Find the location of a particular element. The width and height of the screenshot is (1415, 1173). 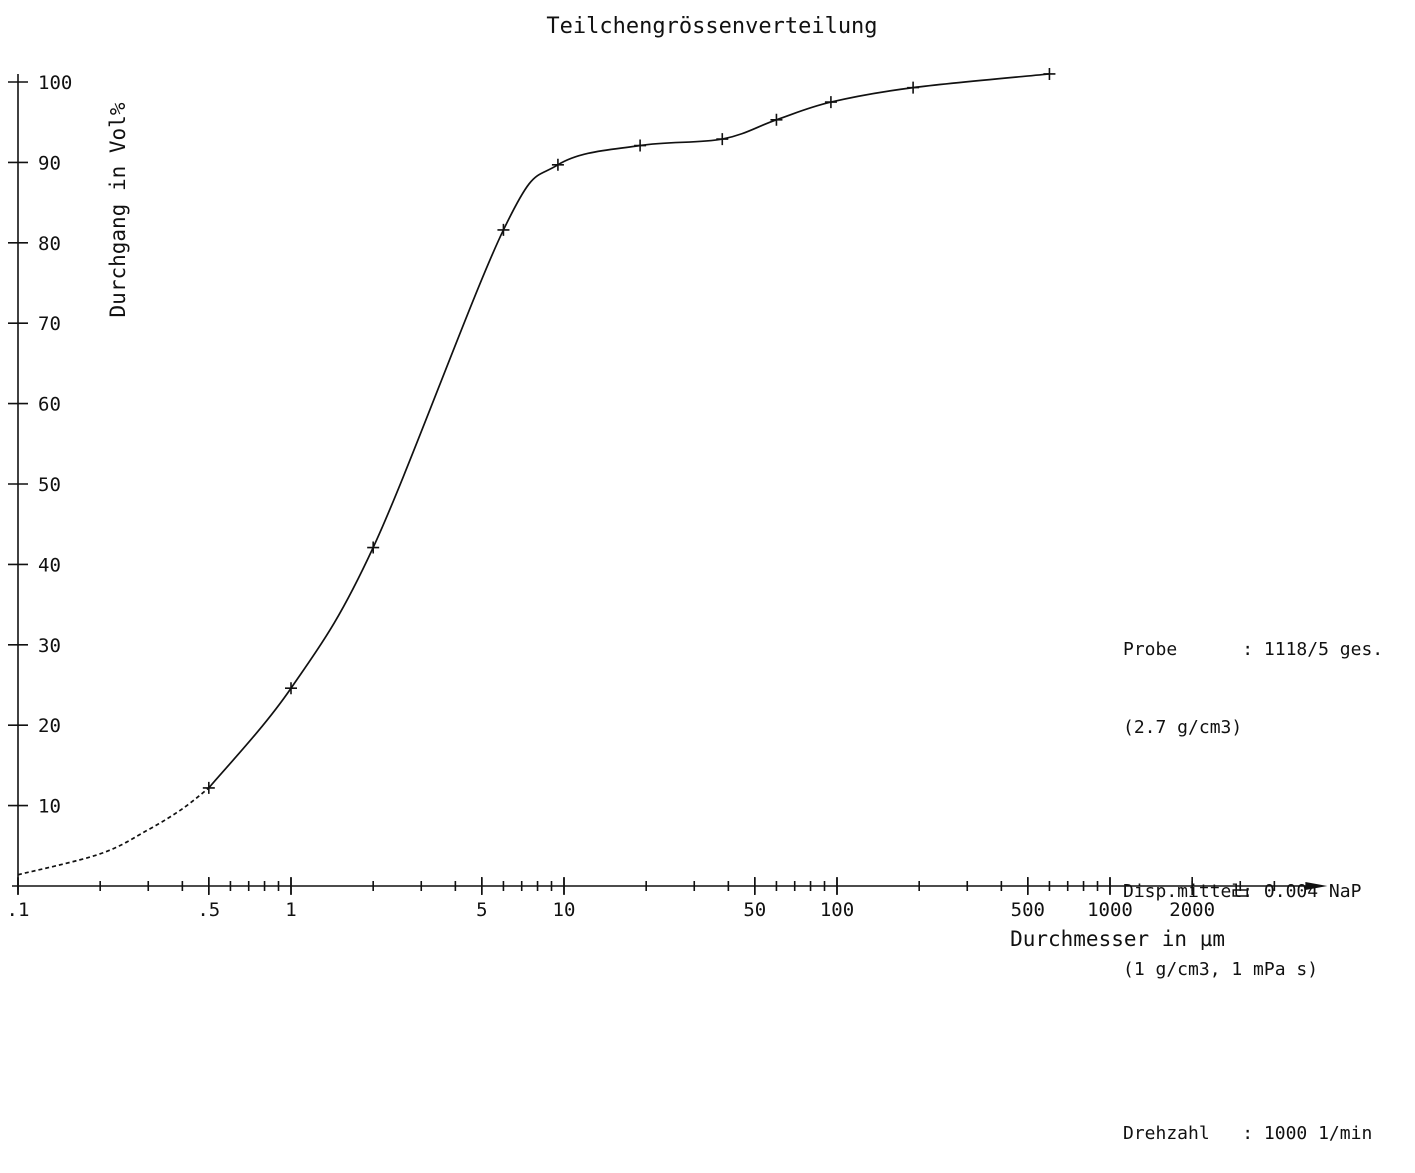

y-tick-label: 70 is located at coordinates (49, 324).